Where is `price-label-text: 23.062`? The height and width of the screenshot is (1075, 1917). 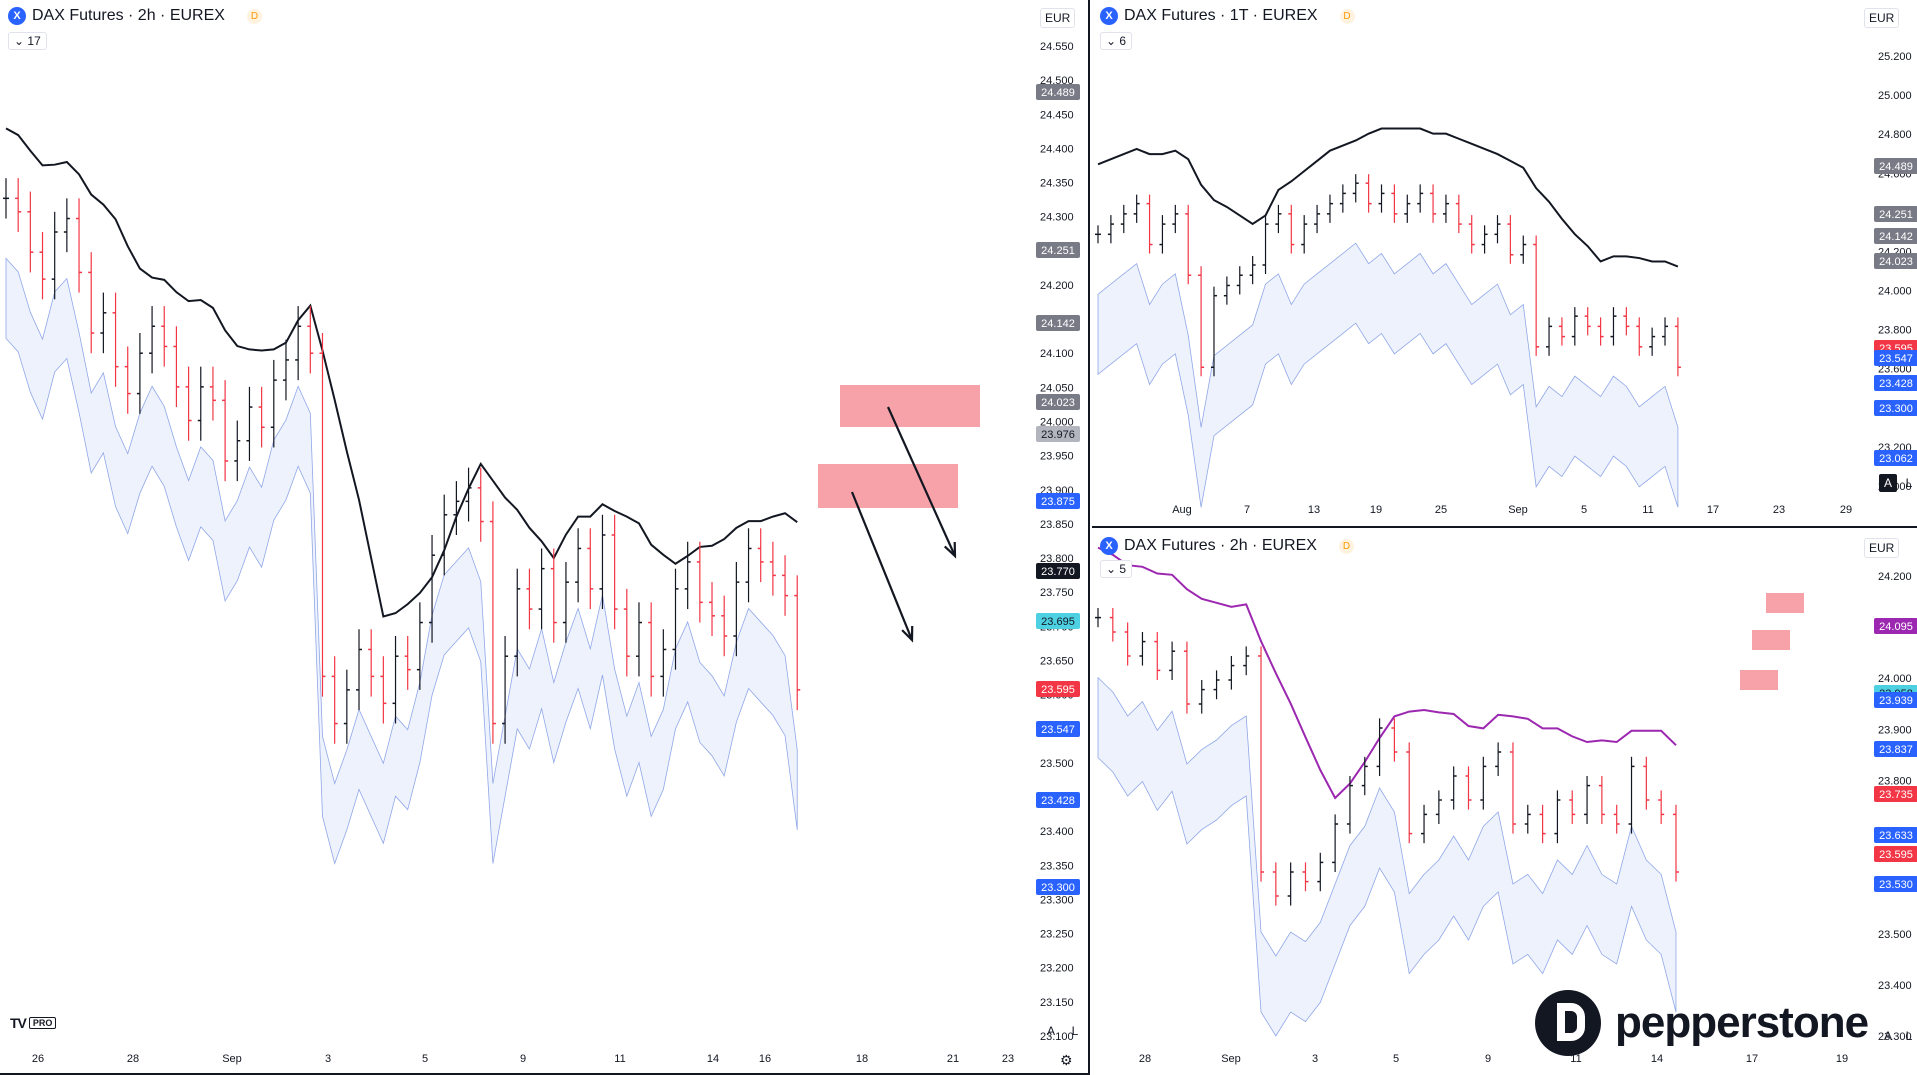
price-label-text: 23.062 is located at coordinates (1896, 459).